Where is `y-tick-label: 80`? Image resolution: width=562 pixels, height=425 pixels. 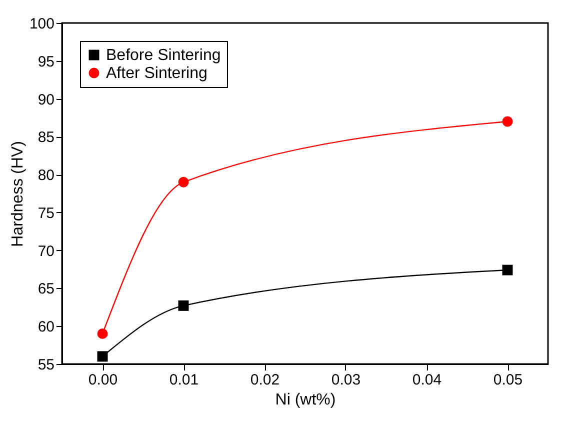 y-tick-label: 80 is located at coordinates (46, 175).